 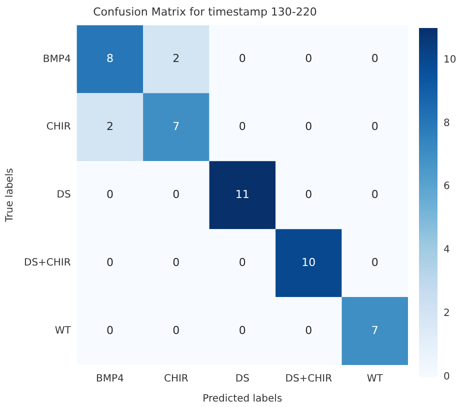 I want to click on y-tick-label: DS, so click(x=63, y=195).